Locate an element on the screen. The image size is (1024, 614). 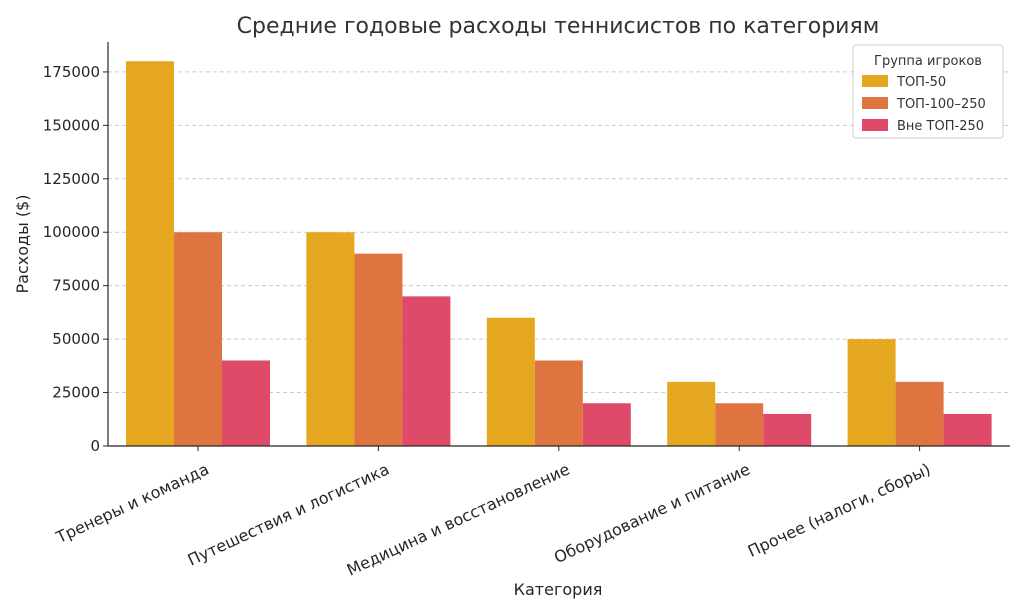
legend-items: ТОП-50 ТОП-100–250 Вне ТОП-250 is located at coordinates (924, 104).